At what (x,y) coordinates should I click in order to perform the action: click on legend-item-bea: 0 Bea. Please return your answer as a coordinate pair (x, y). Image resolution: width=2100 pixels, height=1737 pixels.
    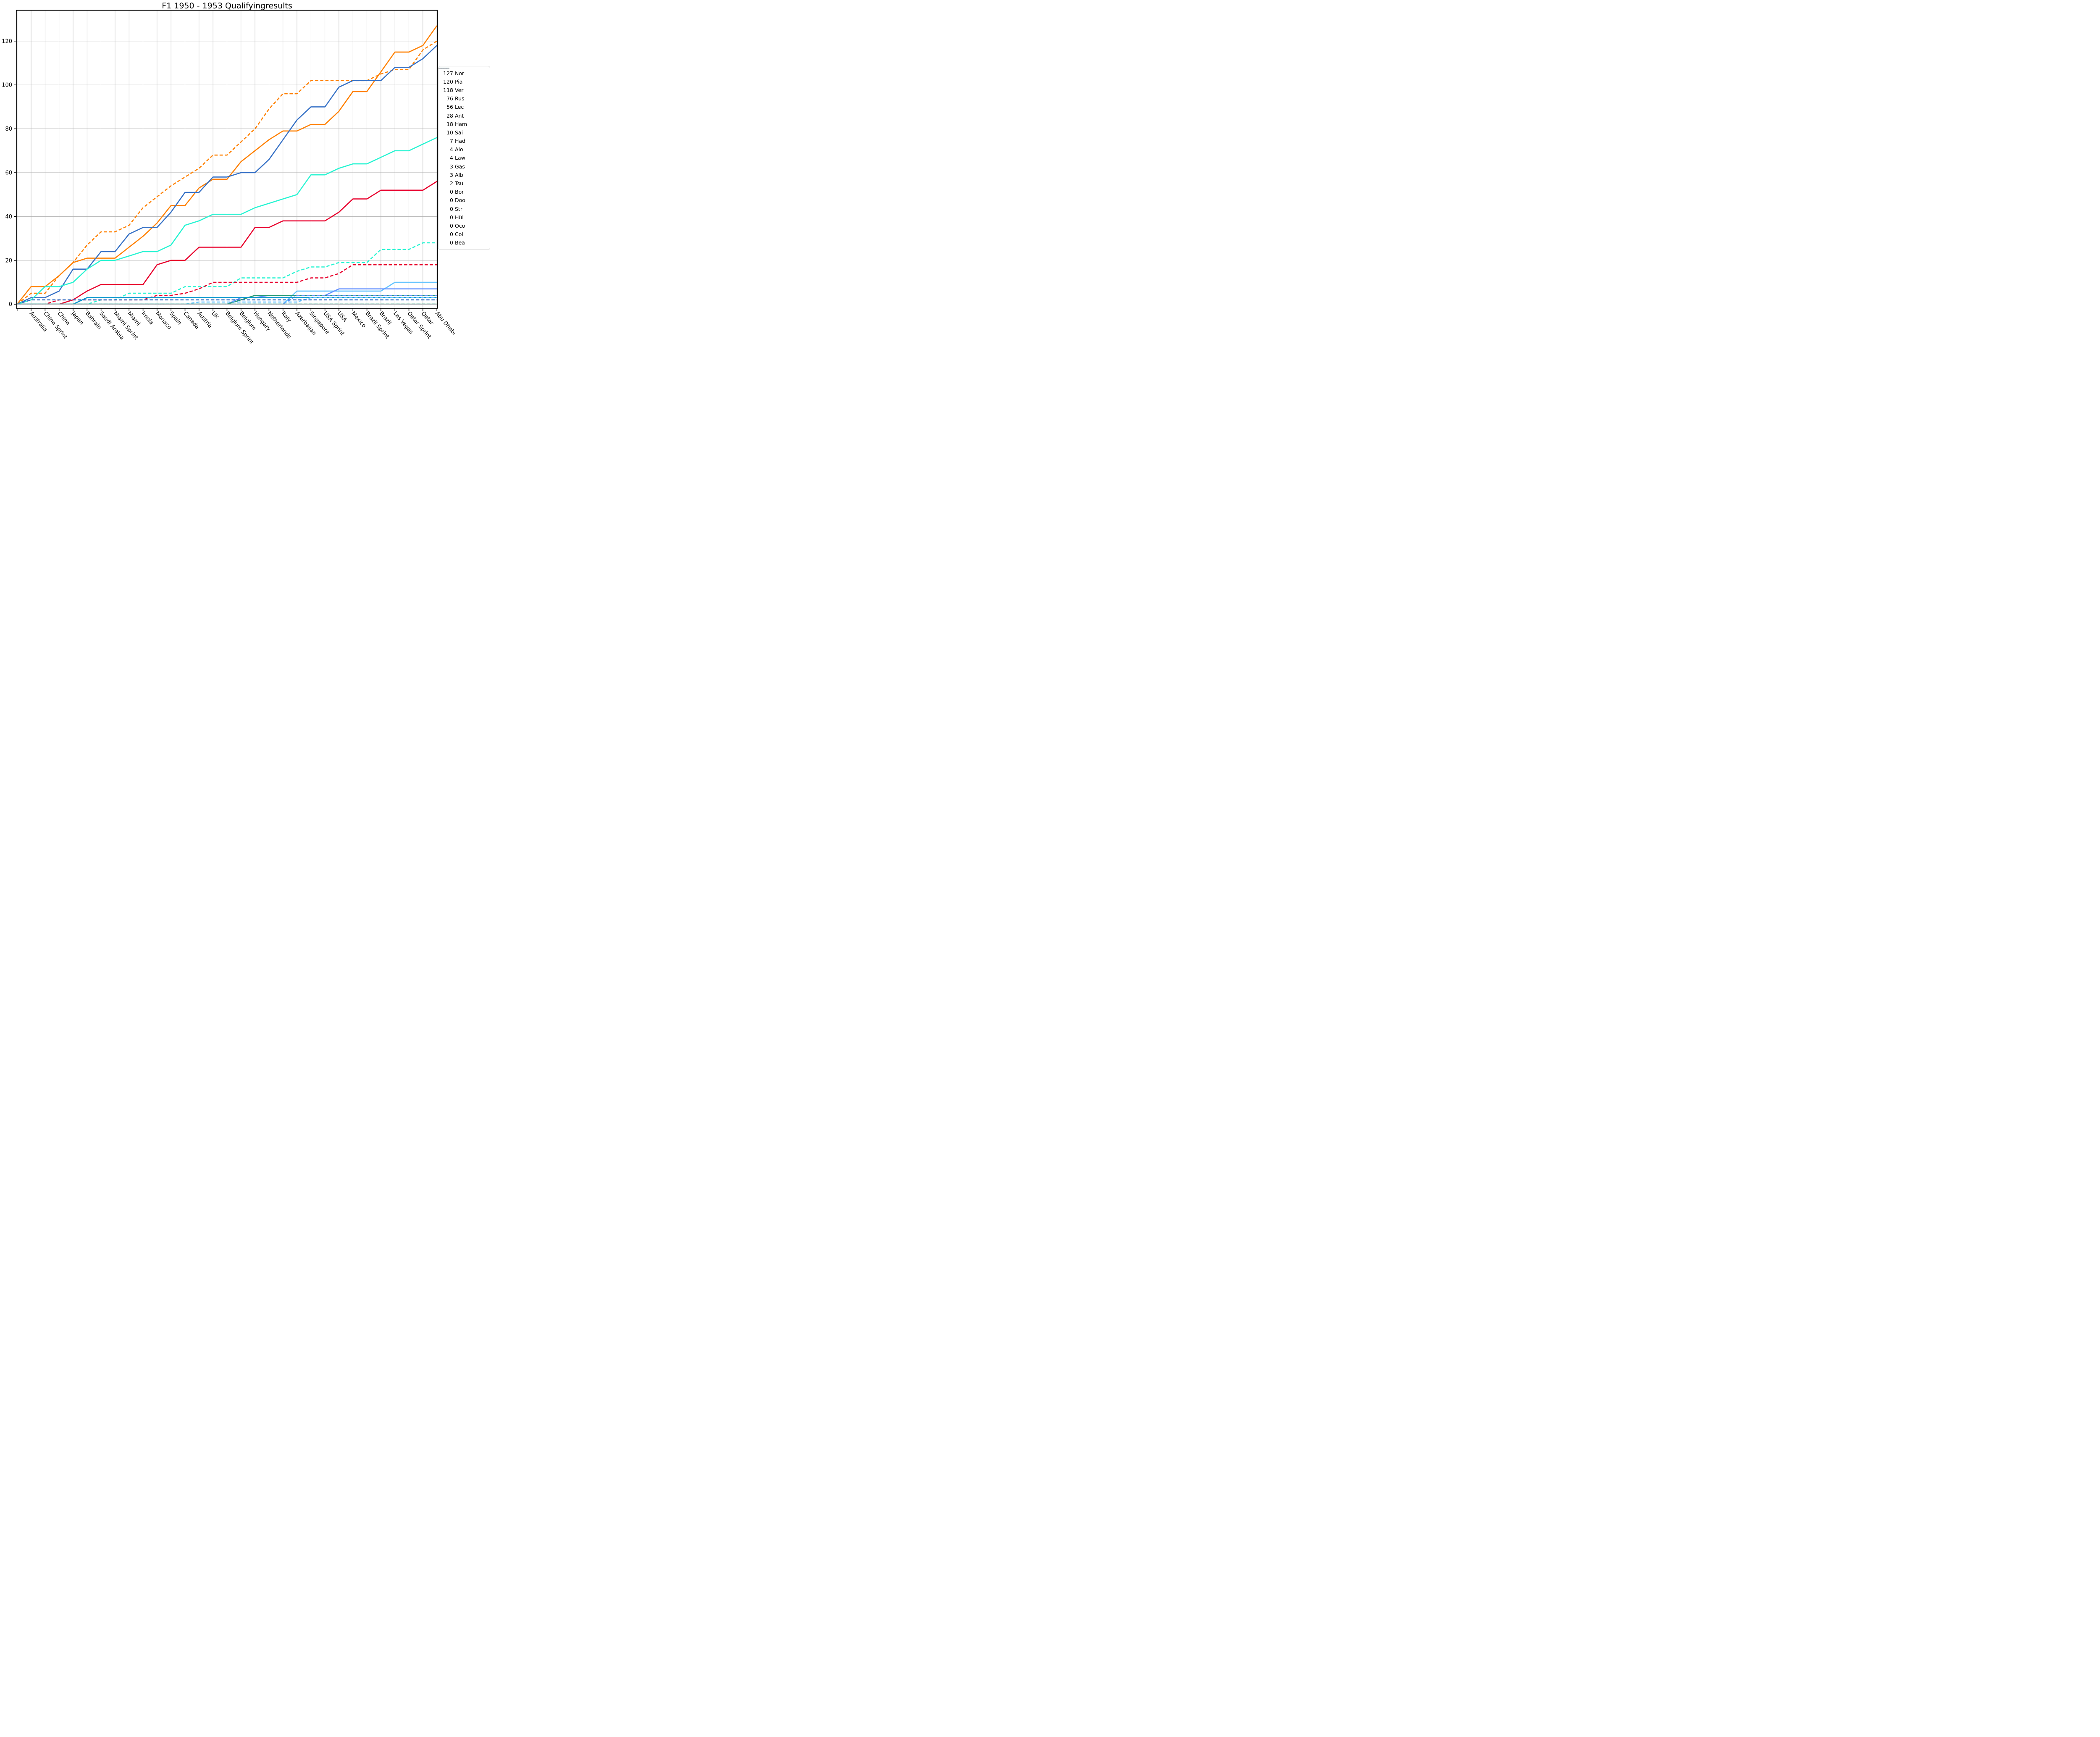
    Looking at the image, I should click on (462, 158).